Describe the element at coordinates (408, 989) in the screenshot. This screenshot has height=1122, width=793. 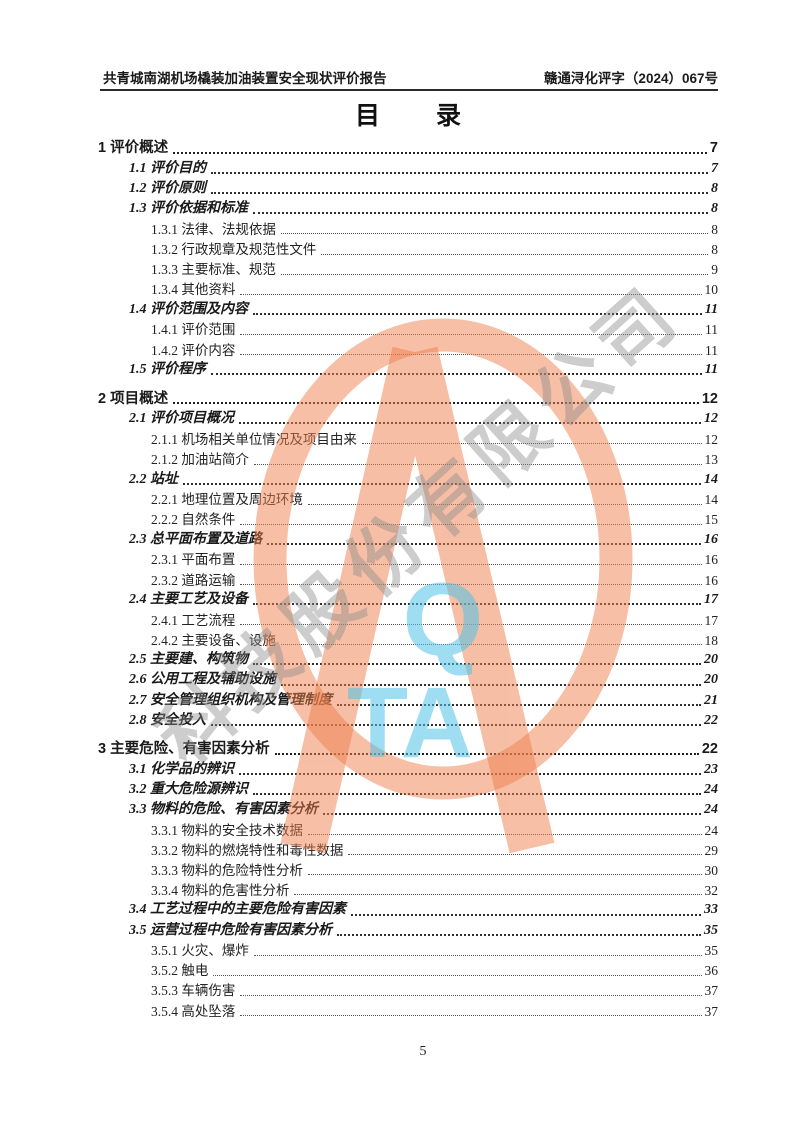
I see `toc-entry: 3.5.3 车辆伤害 37` at that location.